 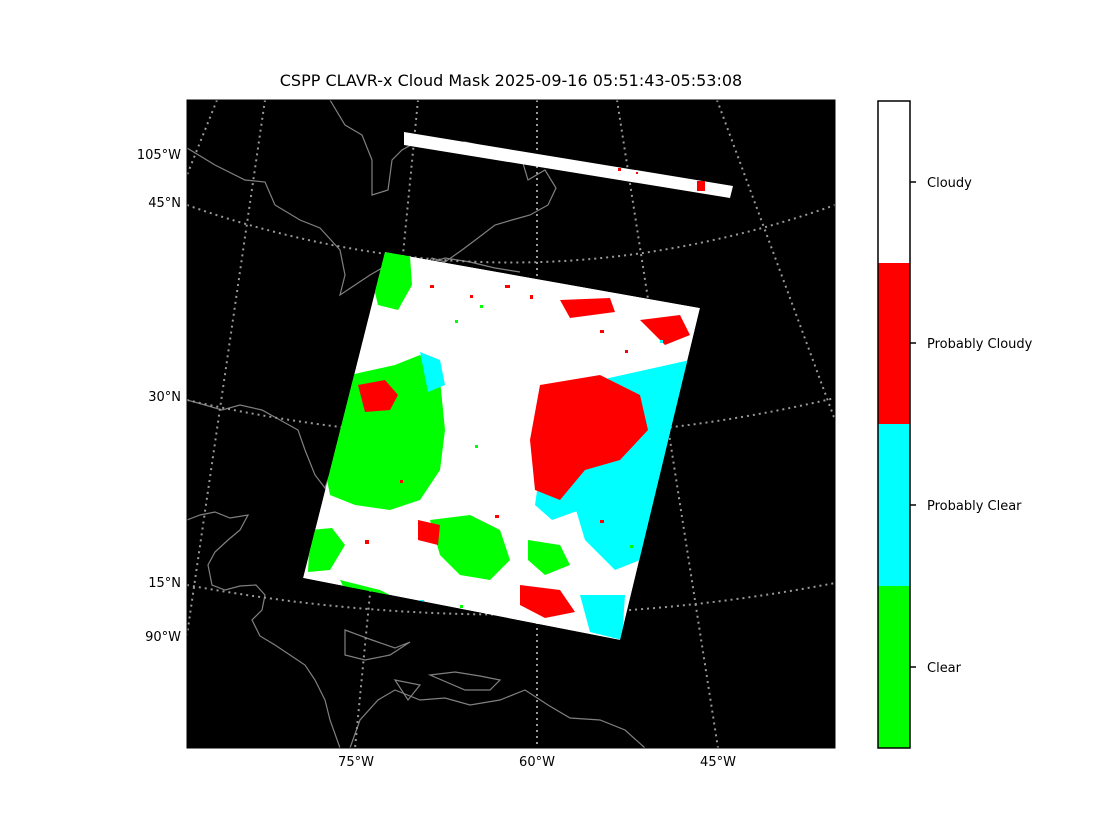 What do you see at coordinates (226, 368) in the screenshot?
I see `meridian-90w` at bounding box center [226, 368].